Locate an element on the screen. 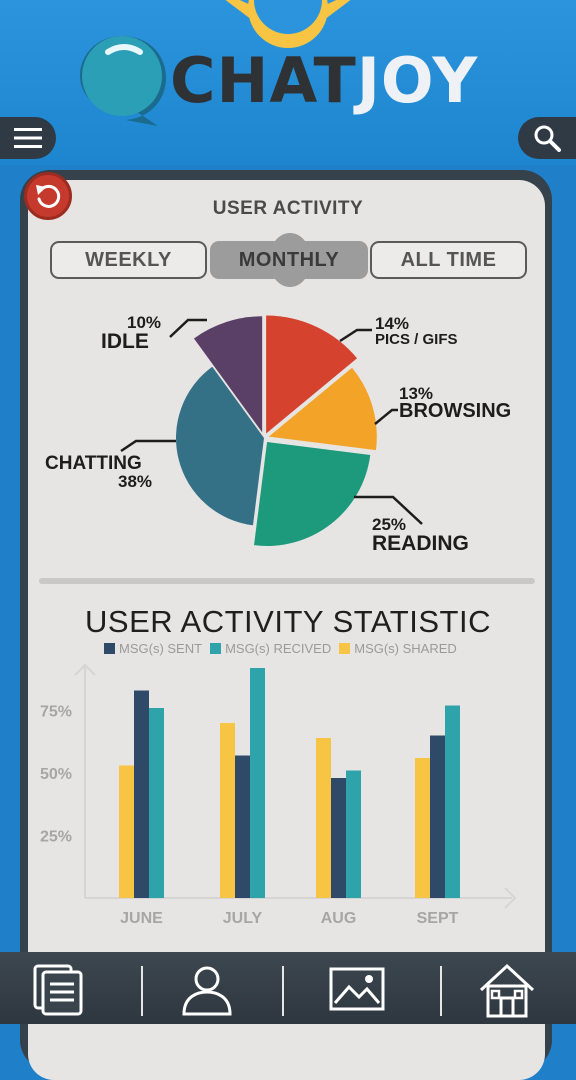  logo-joy-text: JOY is located at coordinates (417, 80).